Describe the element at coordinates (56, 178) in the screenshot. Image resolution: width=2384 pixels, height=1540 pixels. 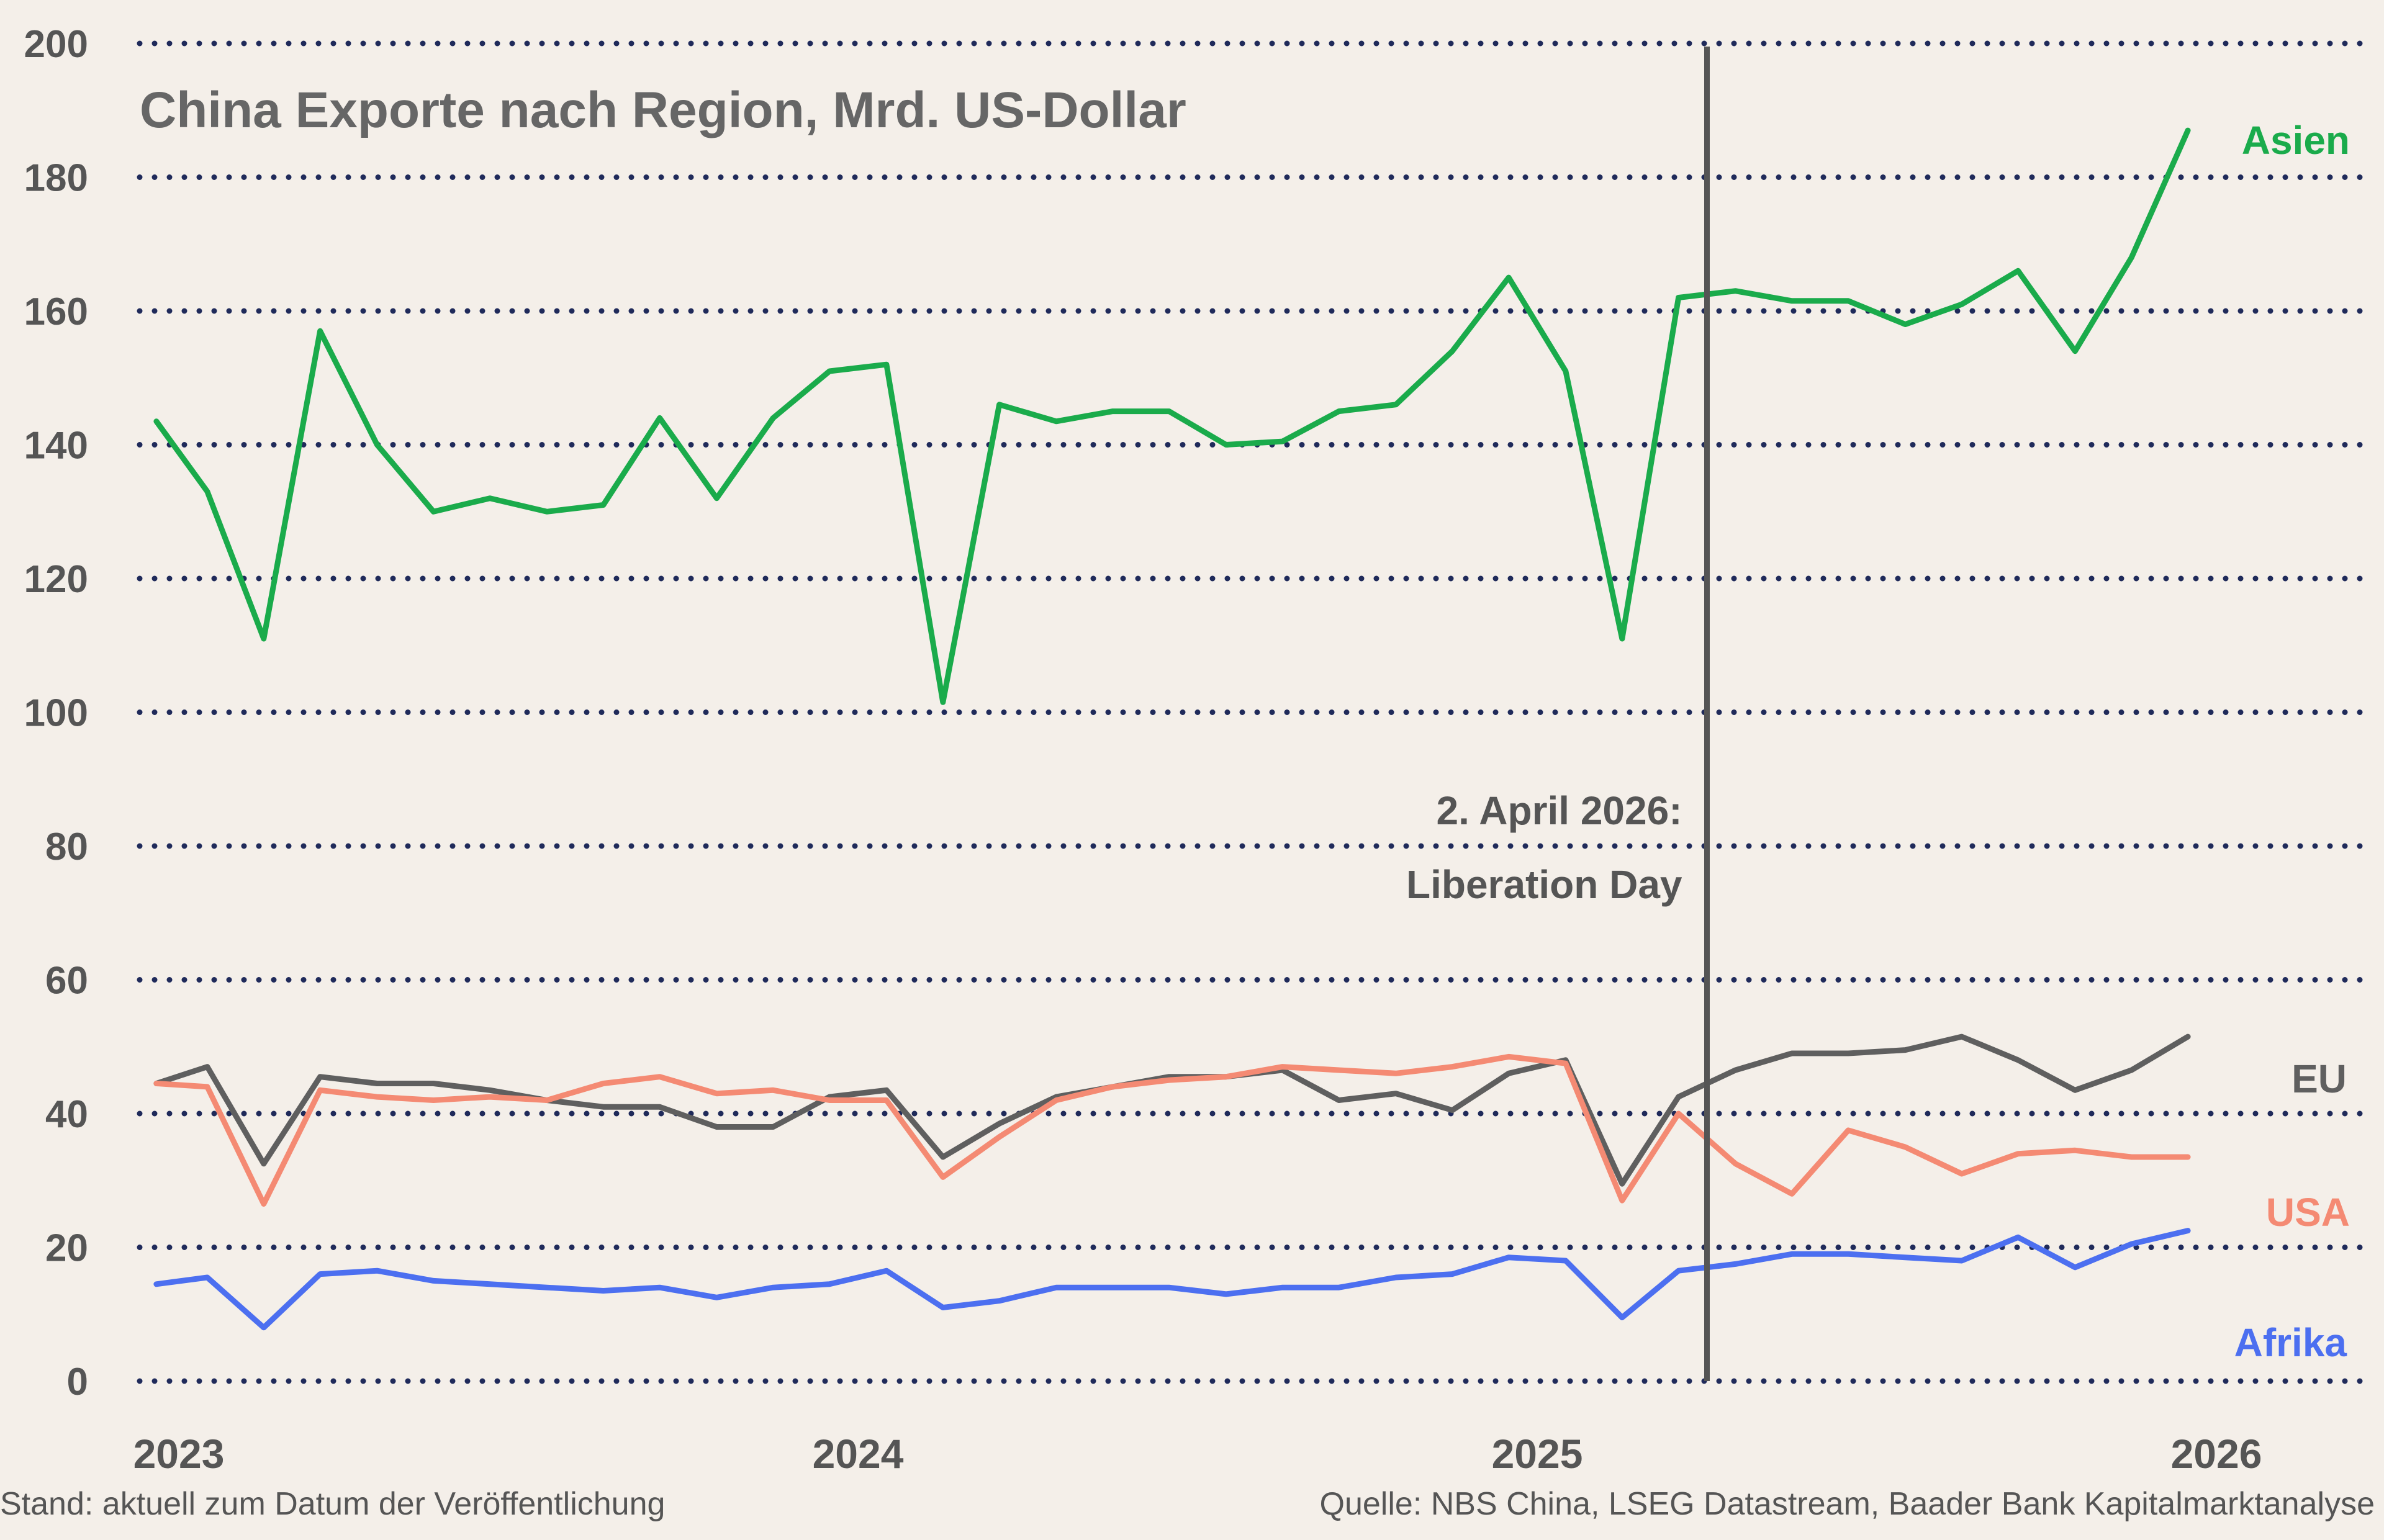
I see `y-tick-label: 180` at that location.